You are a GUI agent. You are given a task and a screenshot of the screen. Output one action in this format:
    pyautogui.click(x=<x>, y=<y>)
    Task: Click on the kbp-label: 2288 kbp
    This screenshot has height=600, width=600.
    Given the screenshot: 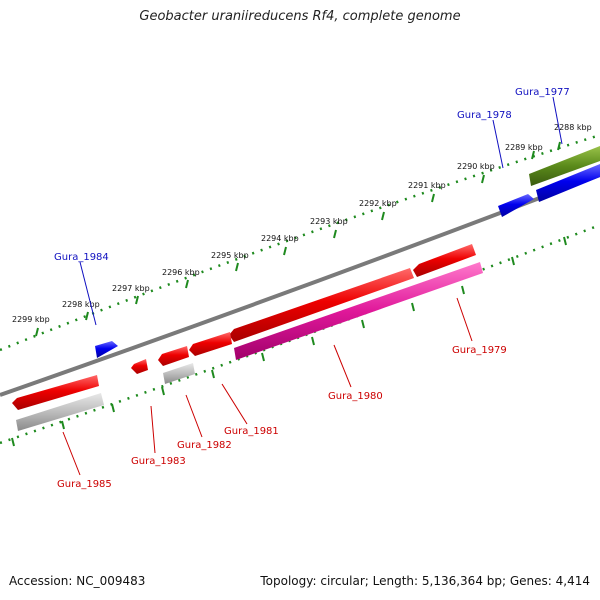 What is the action you would take?
    pyautogui.click(x=573, y=127)
    